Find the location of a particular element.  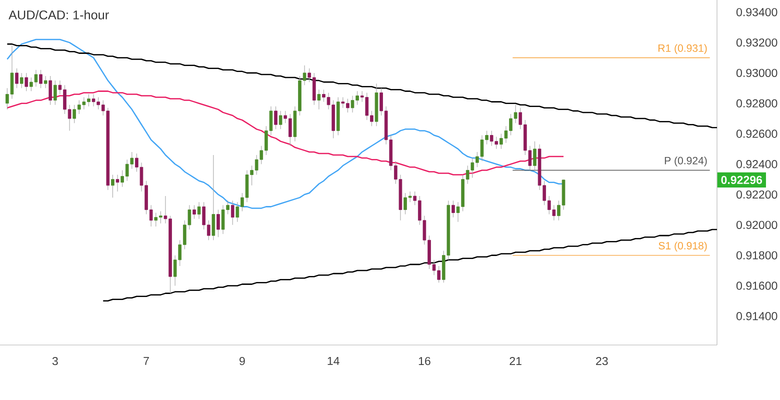

y-tick-label: 0.92600 is located at coordinates (757, 134).